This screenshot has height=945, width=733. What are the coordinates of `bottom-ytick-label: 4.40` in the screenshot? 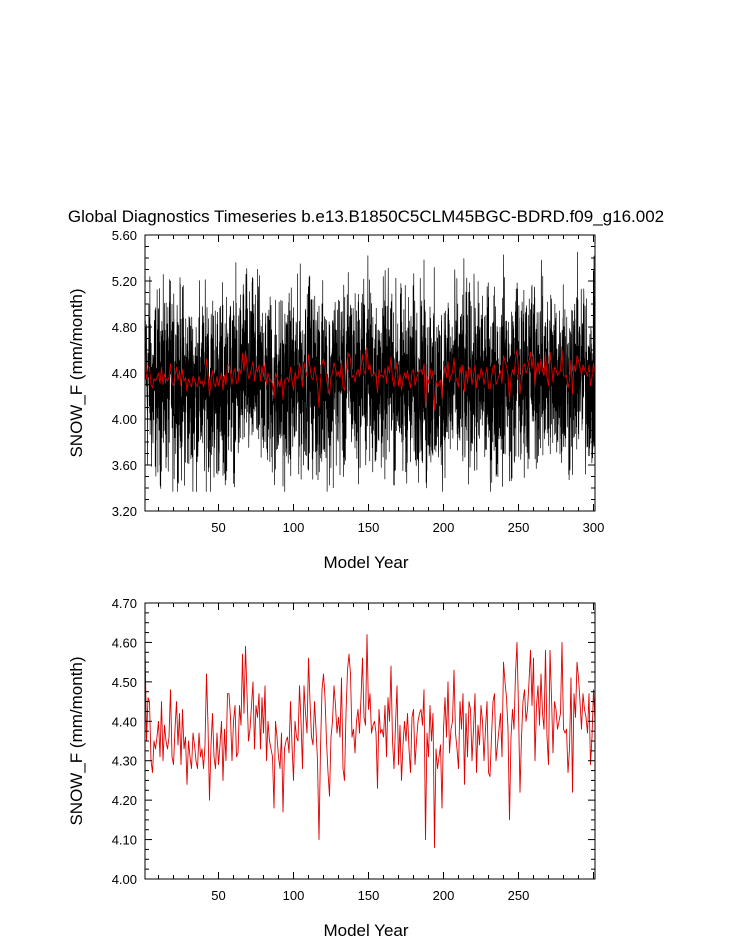 It's located at (124, 721).